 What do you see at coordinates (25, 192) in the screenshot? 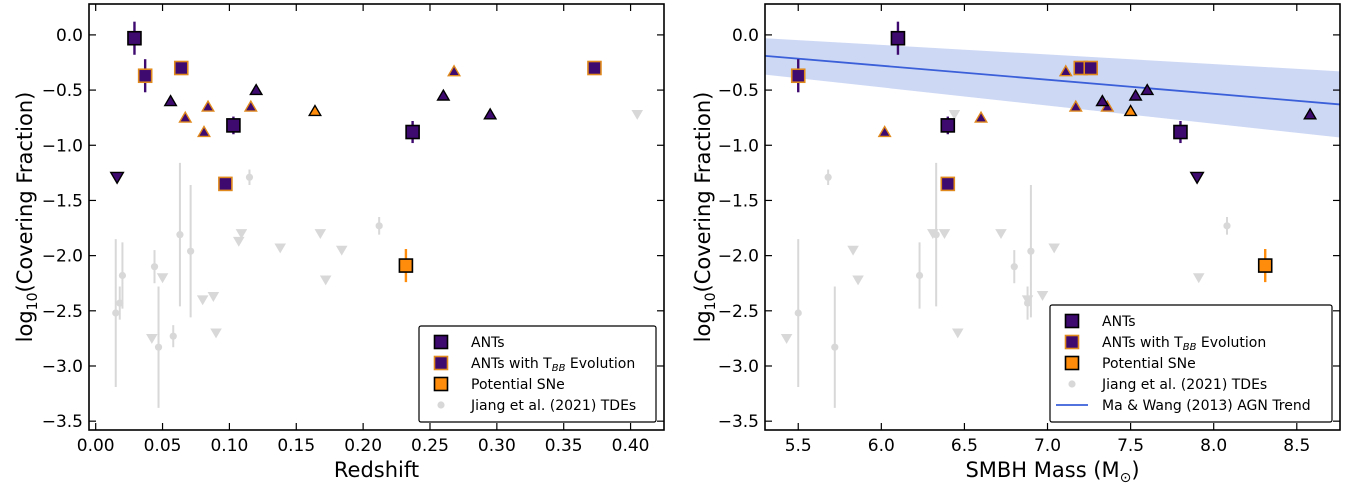
I see `y-axis-label-rest: (Covering Fraction)` at bounding box center [25, 192].